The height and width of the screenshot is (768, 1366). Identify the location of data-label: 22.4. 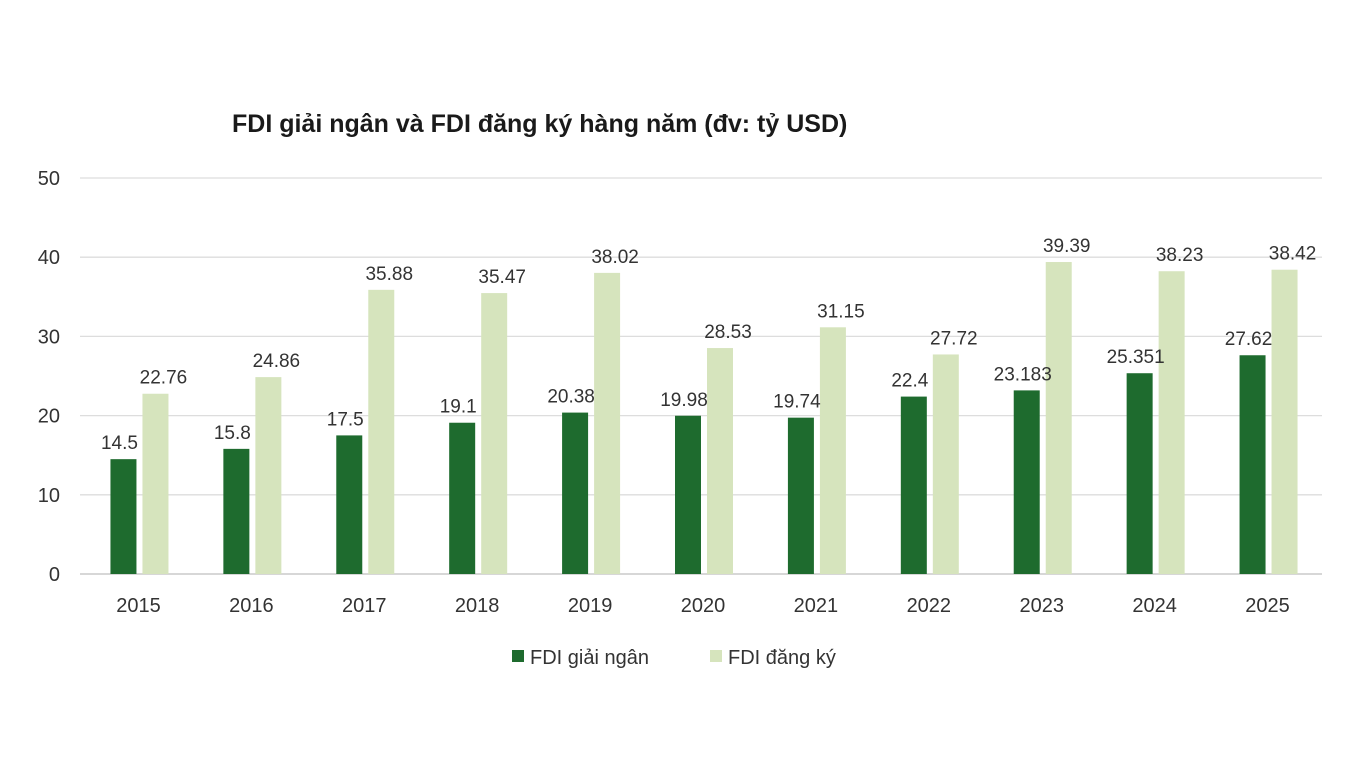
(909, 381).